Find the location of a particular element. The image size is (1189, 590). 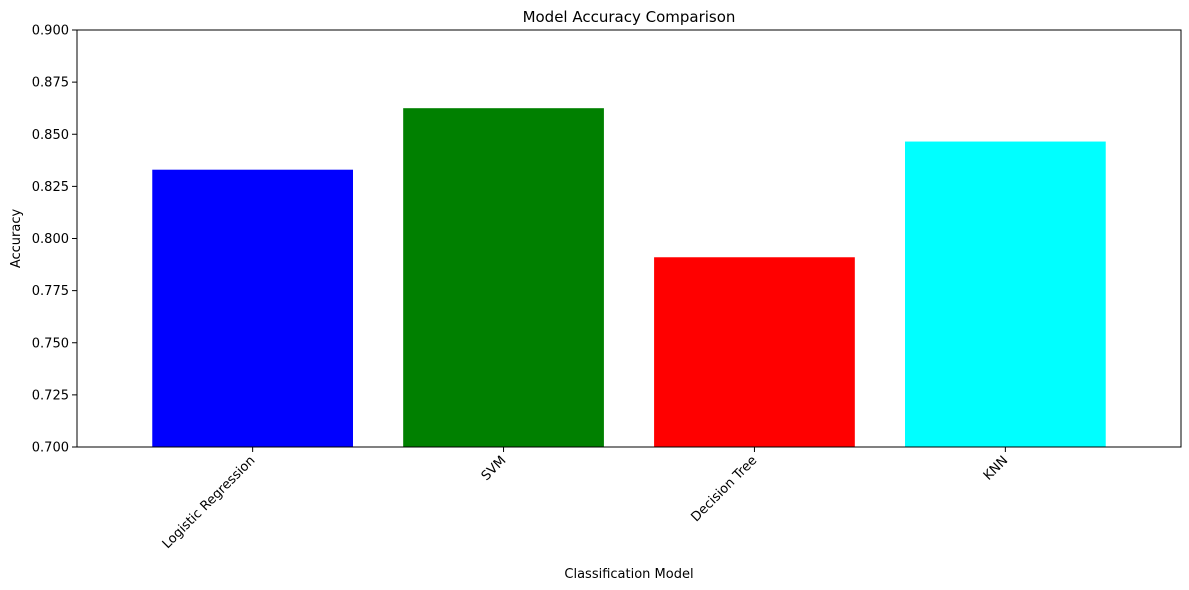

y-tick-label: 0.875 is located at coordinates (50, 83).